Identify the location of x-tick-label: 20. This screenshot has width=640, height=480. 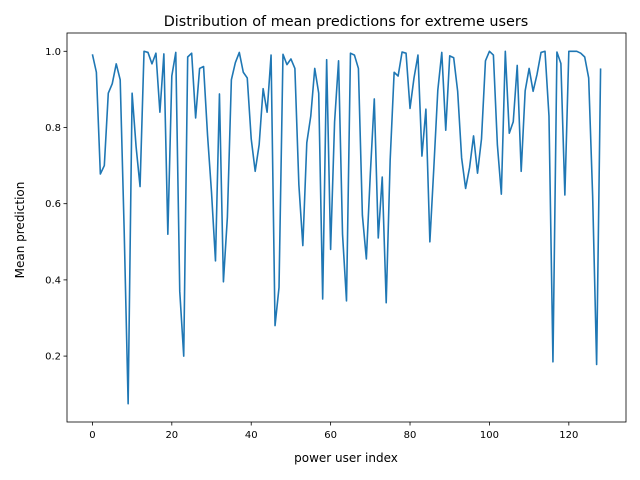
(171, 435).